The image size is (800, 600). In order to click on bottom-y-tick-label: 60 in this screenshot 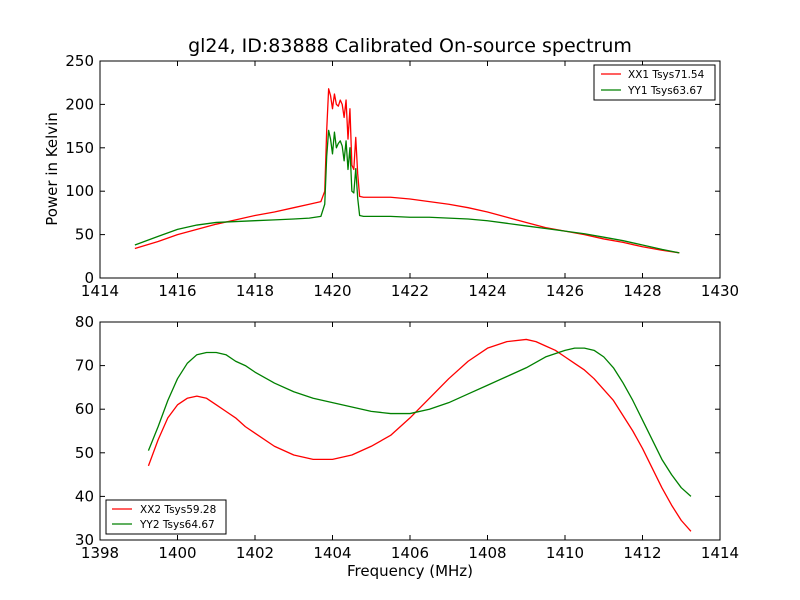, I will do `click(84, 409)`.